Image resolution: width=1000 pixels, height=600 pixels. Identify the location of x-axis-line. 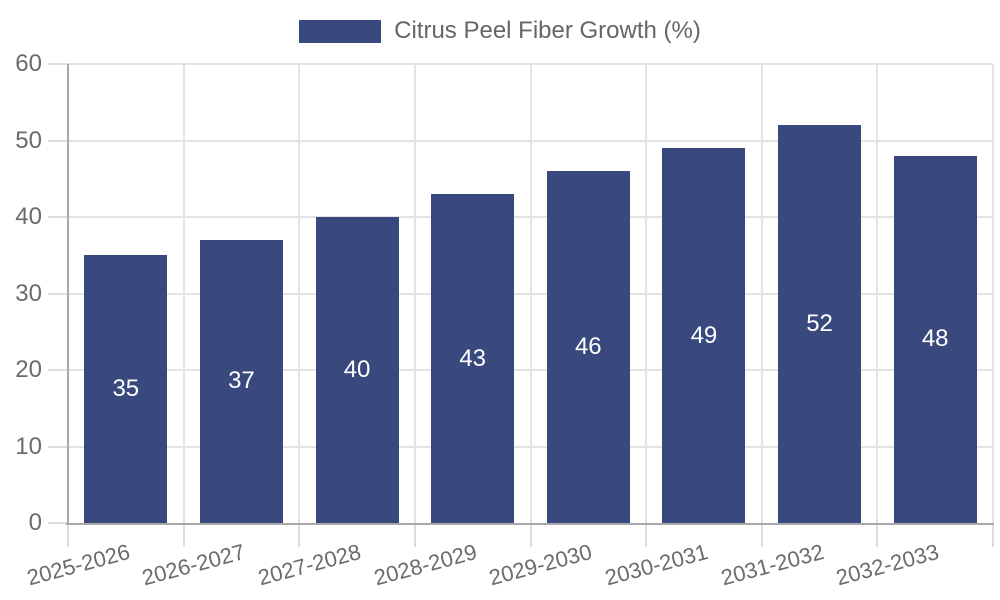
(530, 524).